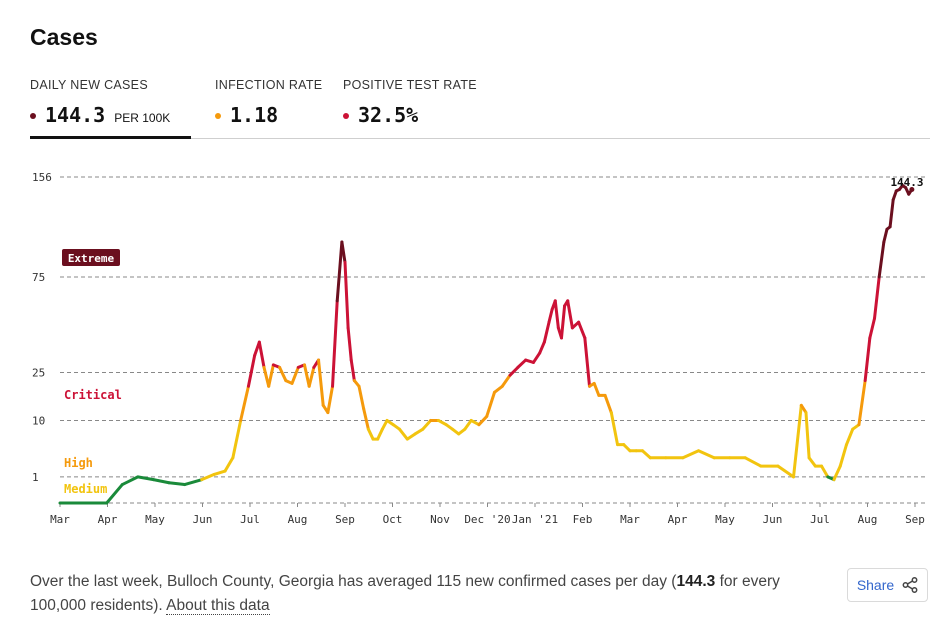 The height and width of the screenshot is (639, 943). What do you see at coordinates (35, 477) in the screenshot?
I see `y-tick-label: 1` at bounding box center [35, 477].